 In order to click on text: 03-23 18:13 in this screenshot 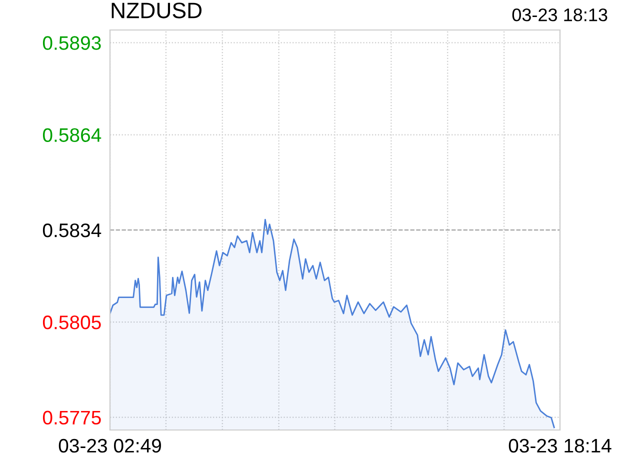, I will do `click(560, 15)`.